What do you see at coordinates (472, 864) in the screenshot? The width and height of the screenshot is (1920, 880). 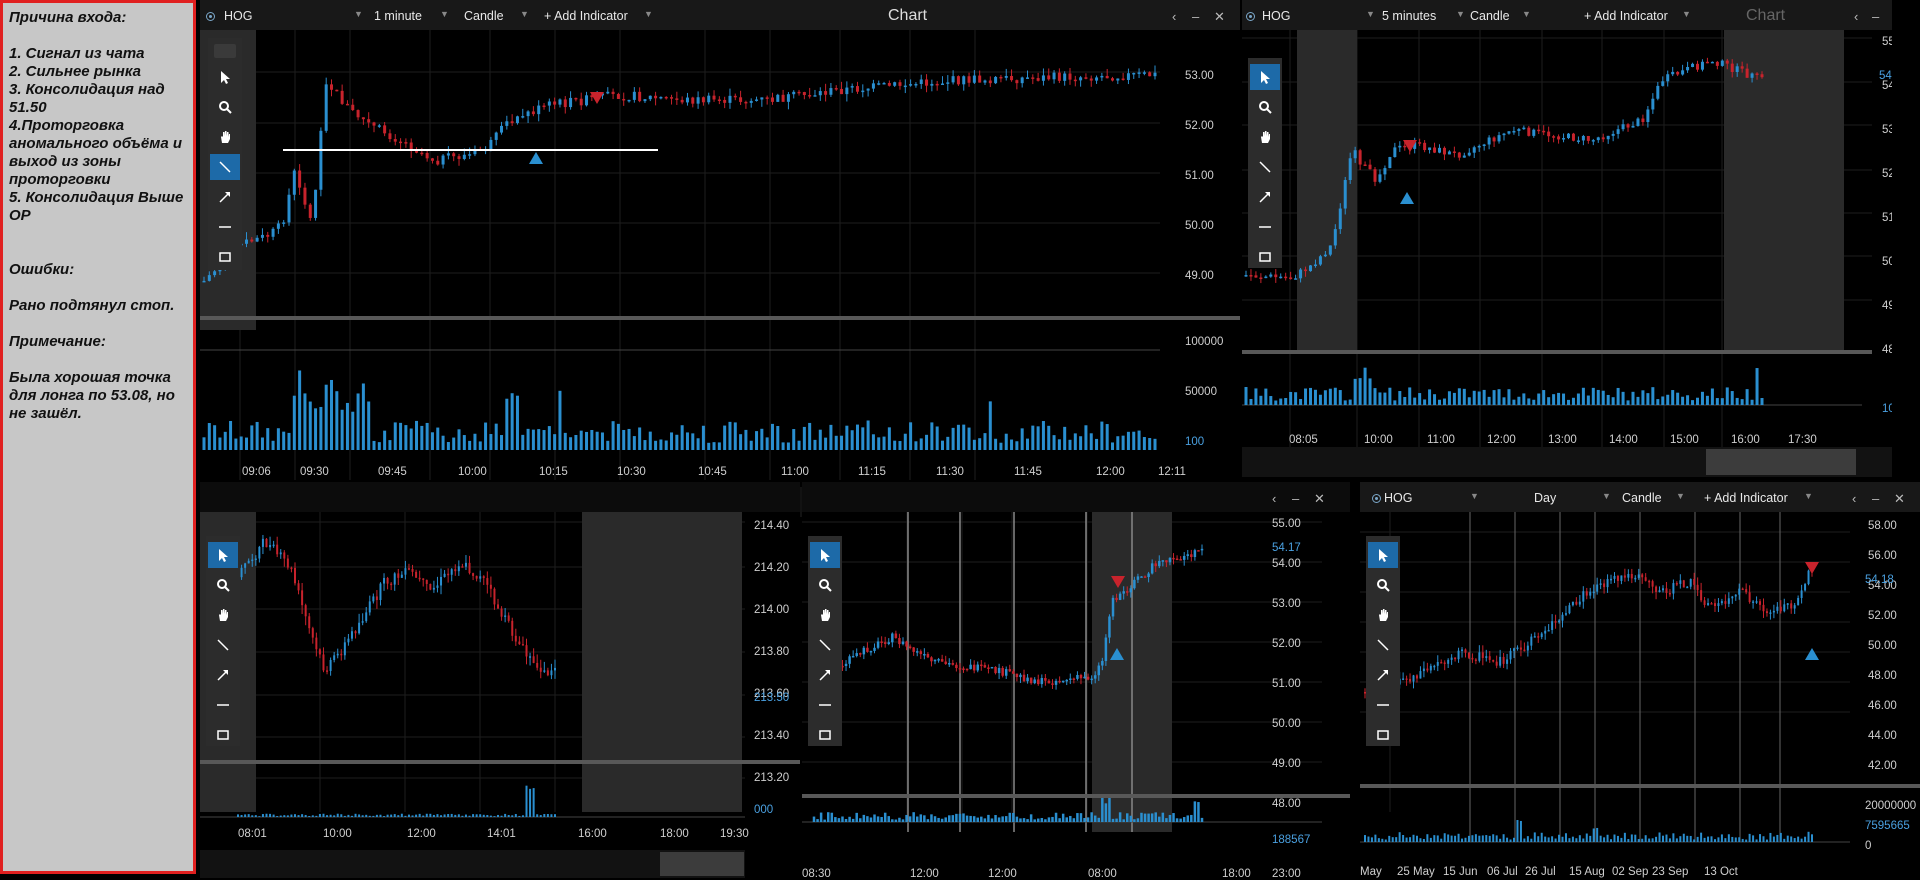 I see `navigator-strip` at bounding box center [472, 864].